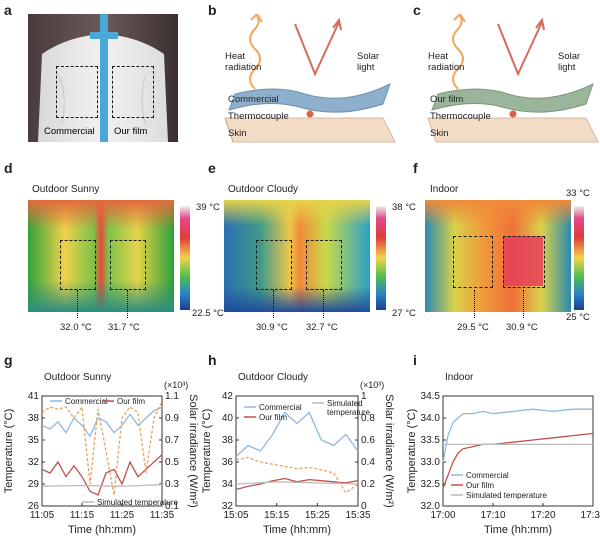  What do you see at coordinates (473, 327) in the screenshot?
I see `temp-left-indoor: 29.5 °C` at bounding box center [473, 327].